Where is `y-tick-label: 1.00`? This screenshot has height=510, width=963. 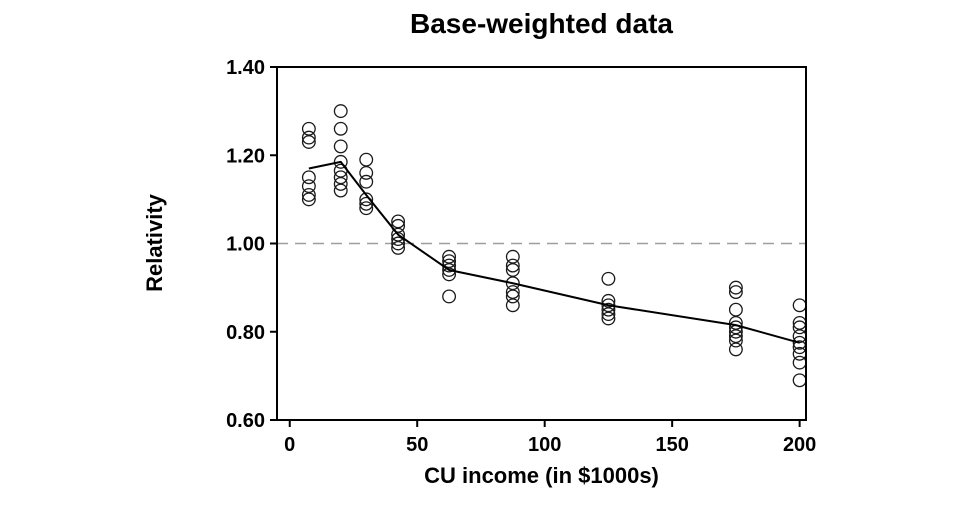 y-tick-label: 1.00 is located at coordinates (245, 245).